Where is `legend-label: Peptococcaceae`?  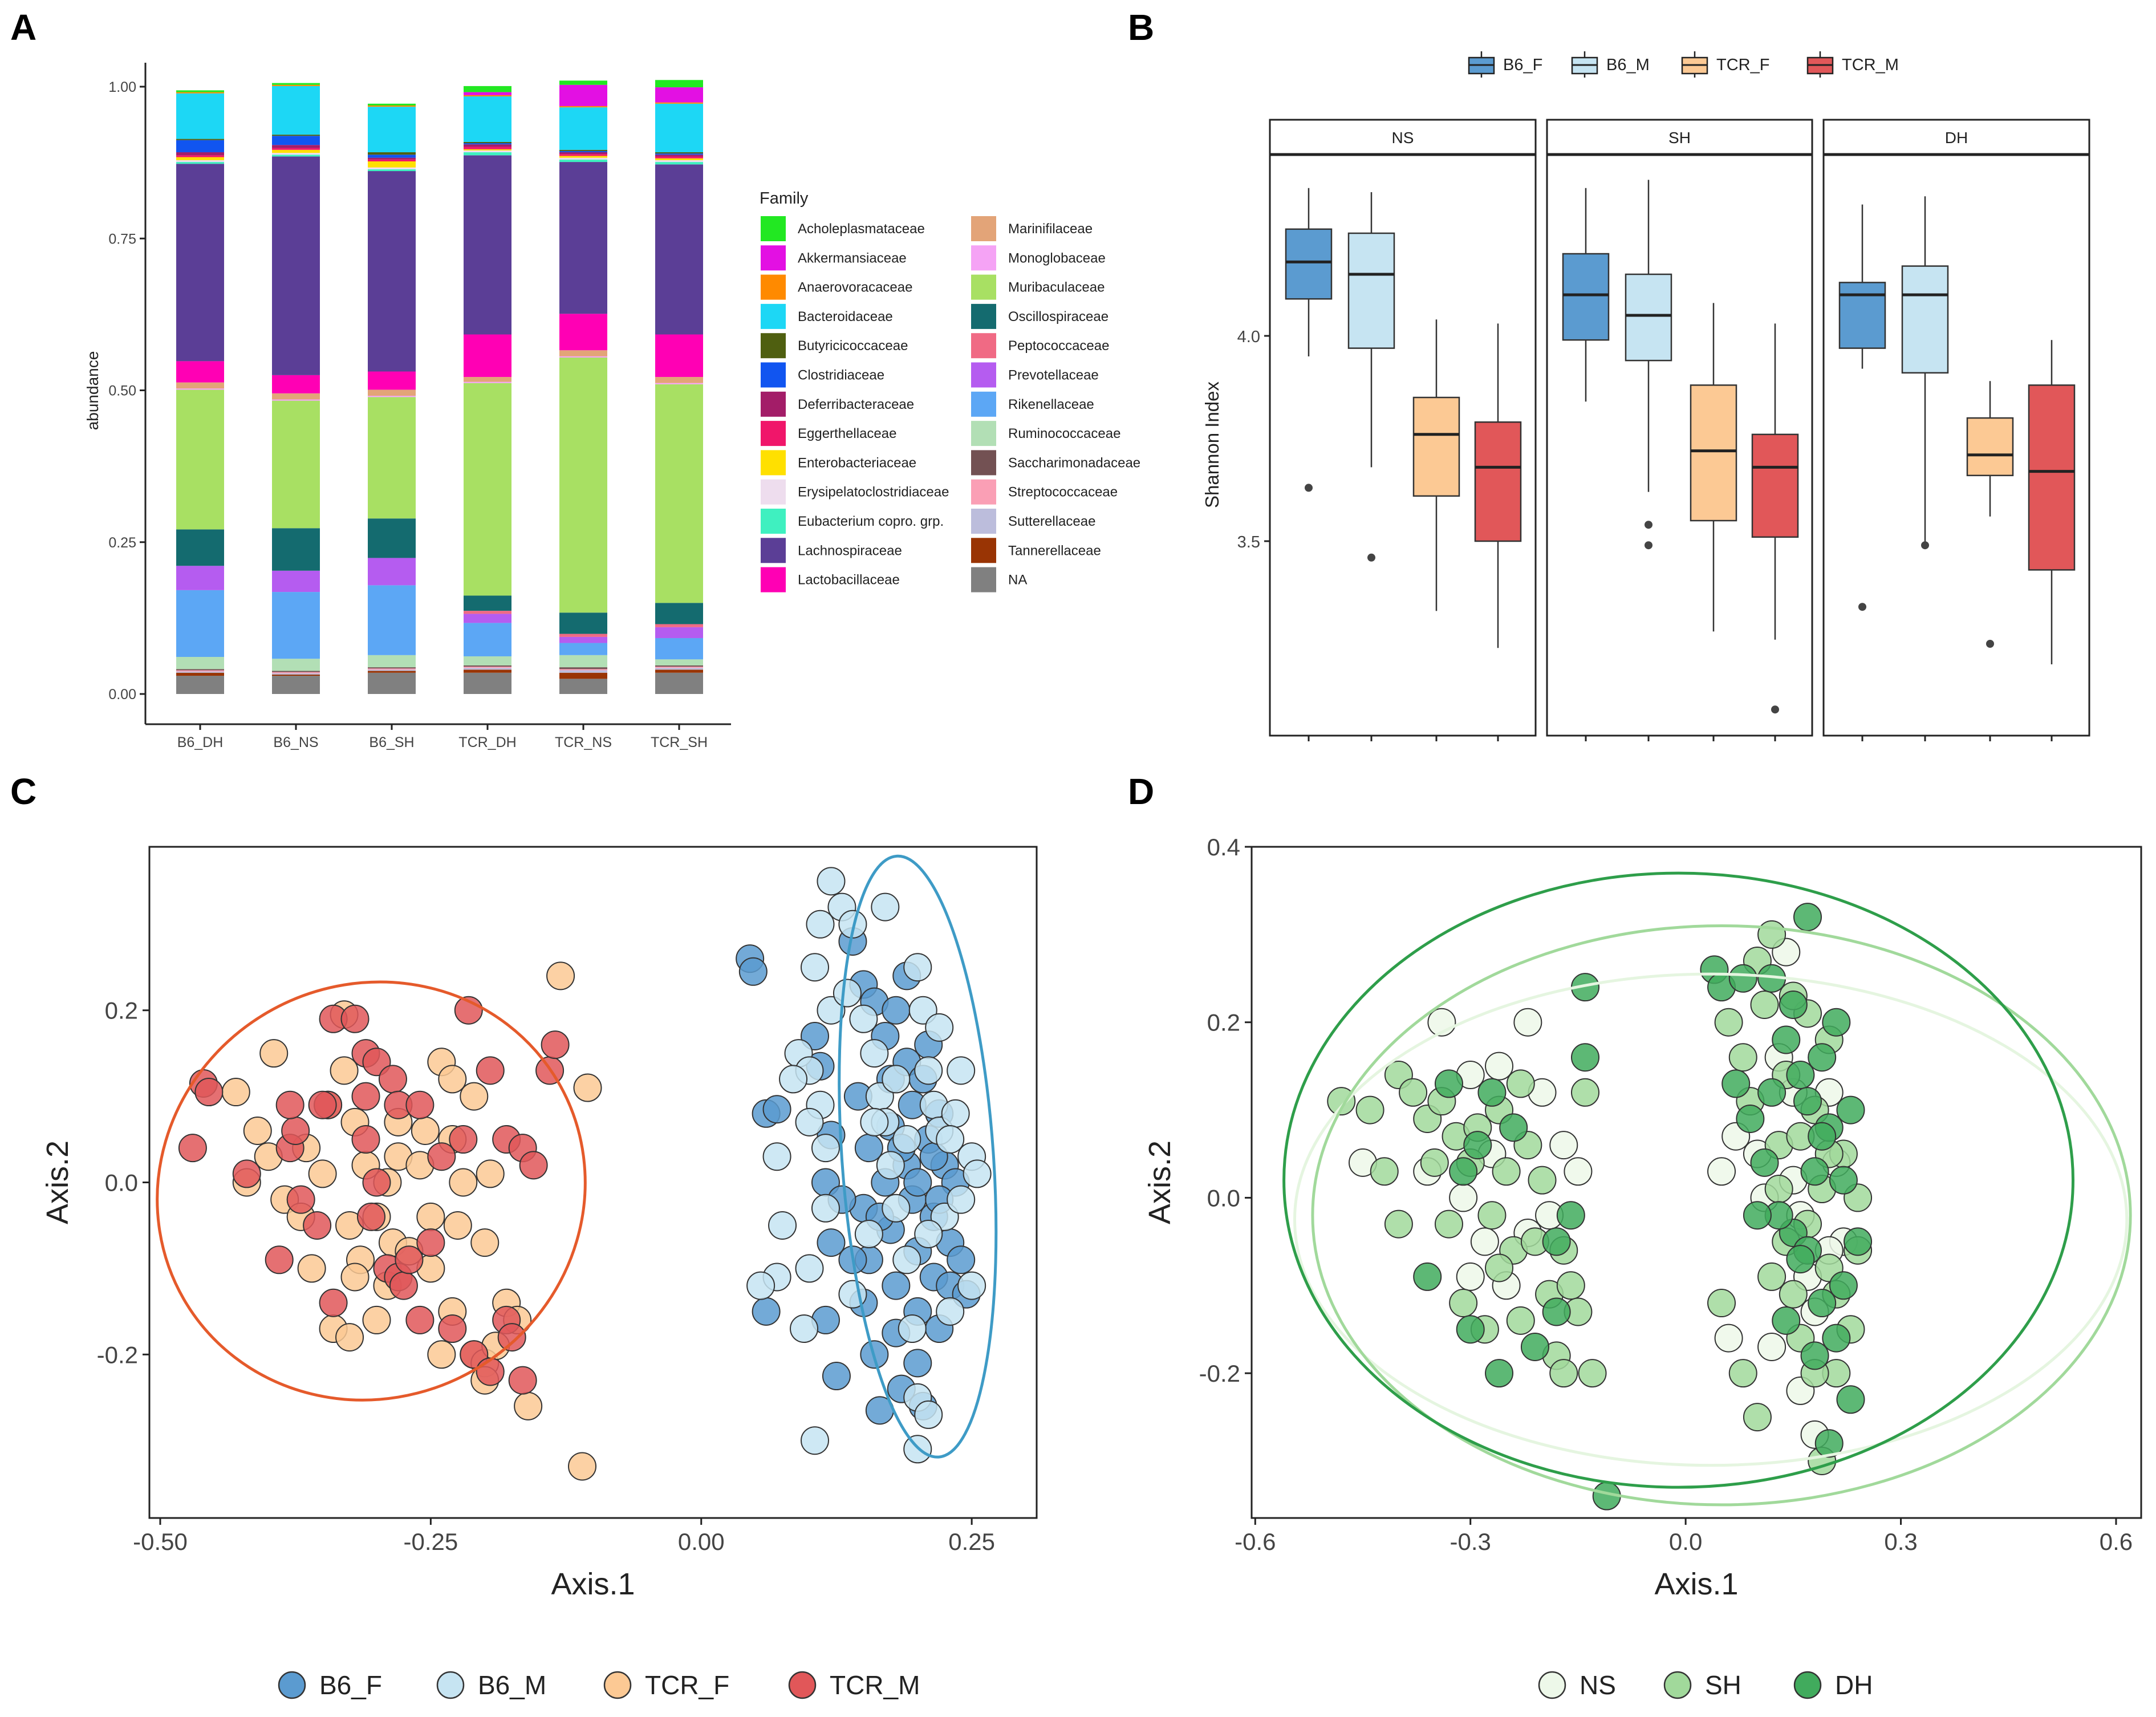
legend-label: Peptococcaceae is located at coordinates (1058, 346).